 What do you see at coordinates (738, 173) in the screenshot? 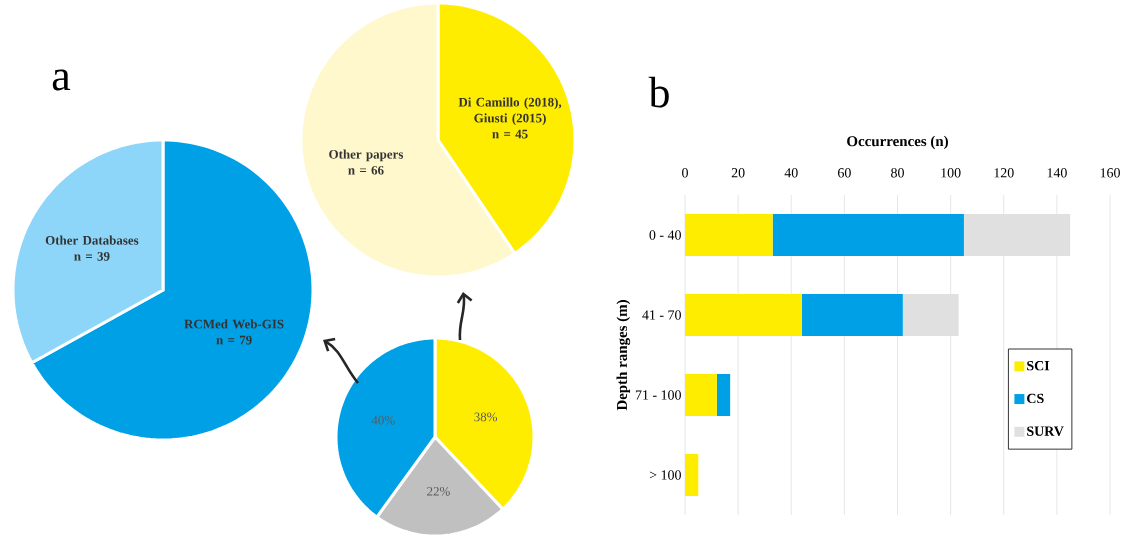
I see `x-tick-label: 20` at bounding box center [738, 173].